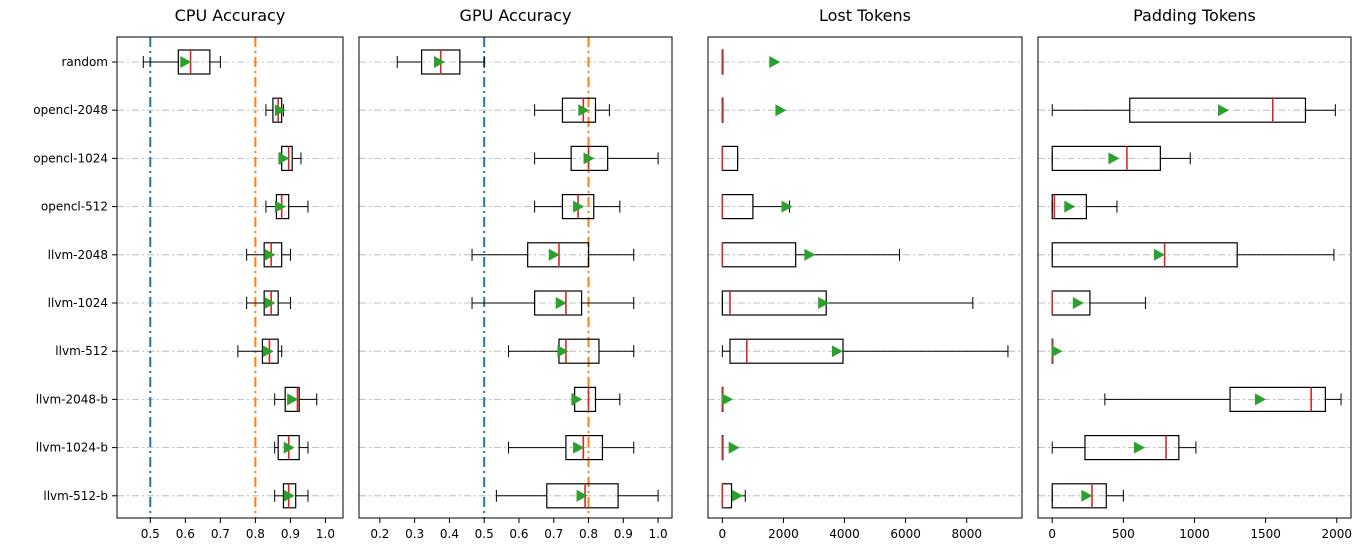 This screenshot has width=1369, height=544. What do you see at coordinates (553, 534) in the screenshot?
I see `x-tick-label: 0.7` at bounding box center [553, 534].